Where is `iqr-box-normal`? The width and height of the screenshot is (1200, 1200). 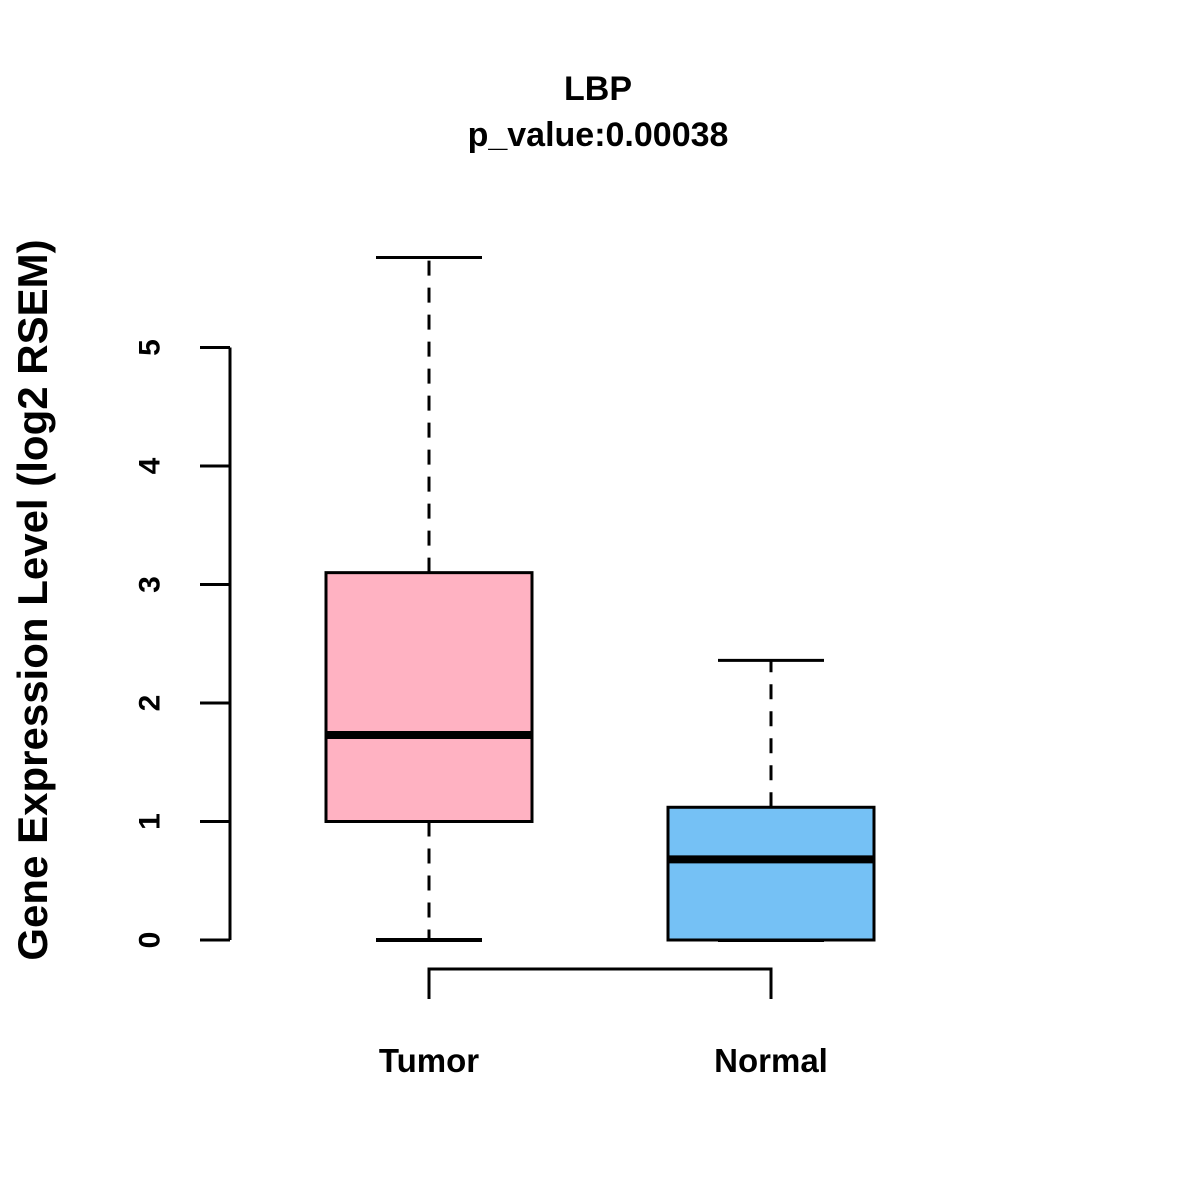
iqr-box-normal is located at coordinates (771, 873).